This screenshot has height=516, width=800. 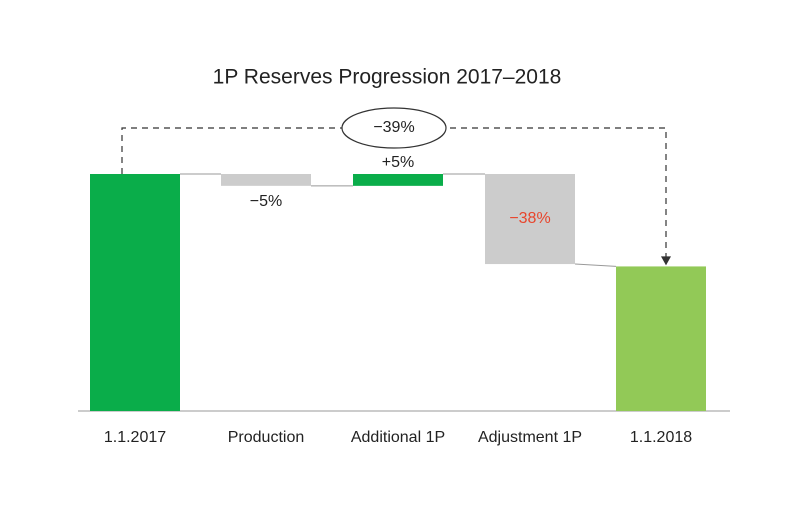 What do you see at coordinates (398, 162) in the screenshot?
I see `value-label: +5%` at bounding box center [398, 162].